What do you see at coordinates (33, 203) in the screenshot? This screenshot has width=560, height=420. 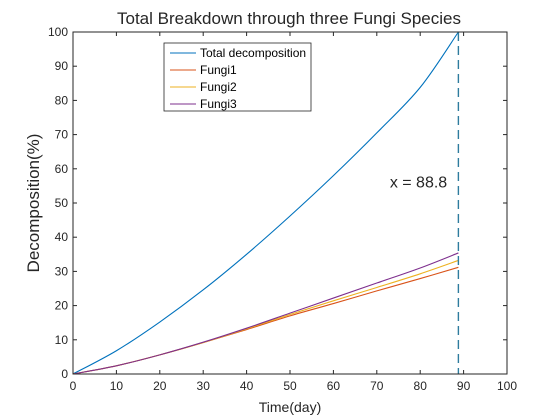 I see `y-axis-label: Decomposition(%)` at bounding box center [33, 203].